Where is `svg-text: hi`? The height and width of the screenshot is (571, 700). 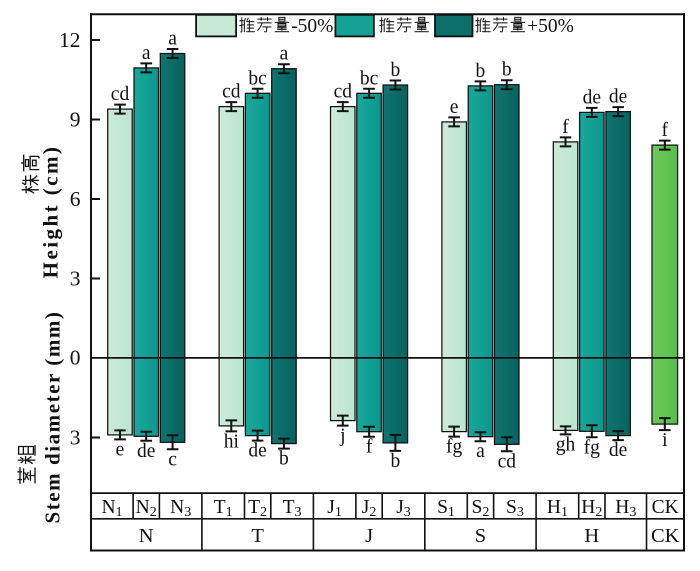
svg-text: hi is located at coordinates (232, 441).